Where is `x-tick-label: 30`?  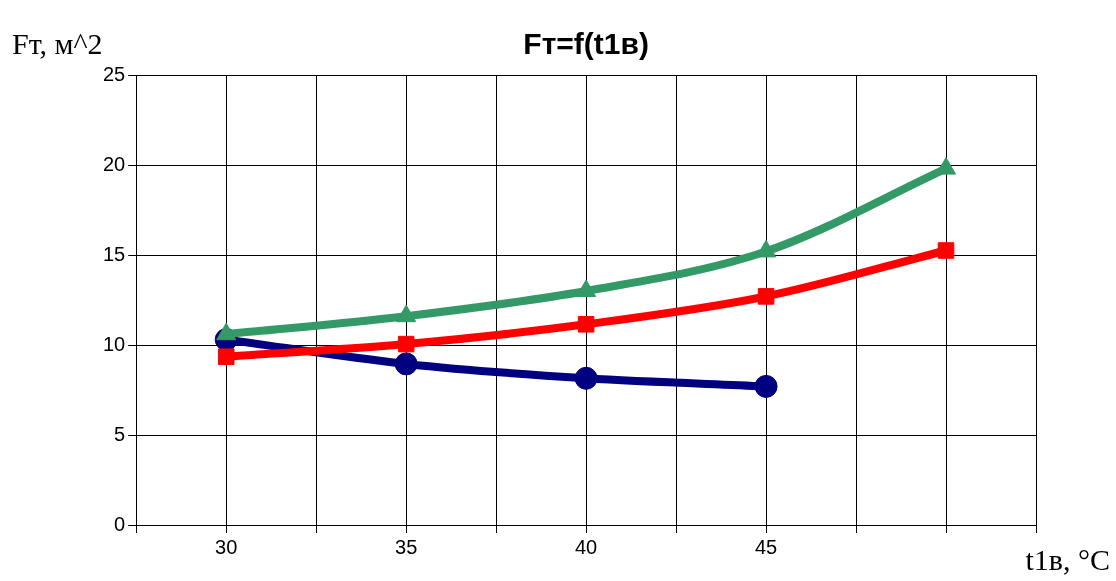 x-tick-label: 30 is located at coordinates (226, 546).